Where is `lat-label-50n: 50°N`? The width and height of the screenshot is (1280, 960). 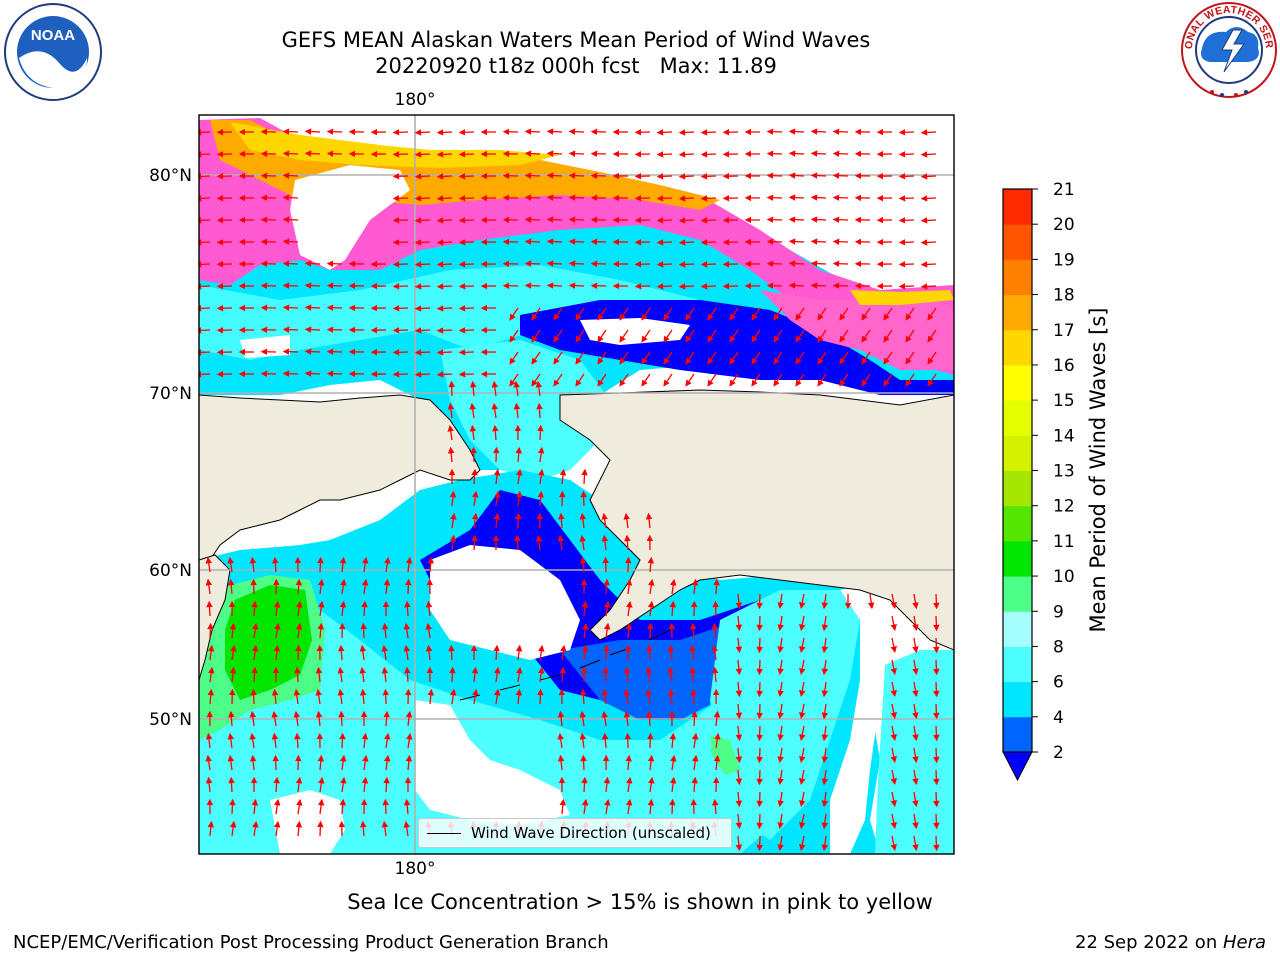 lat-label-50n: 50°N is located at coordinates (170, 720).